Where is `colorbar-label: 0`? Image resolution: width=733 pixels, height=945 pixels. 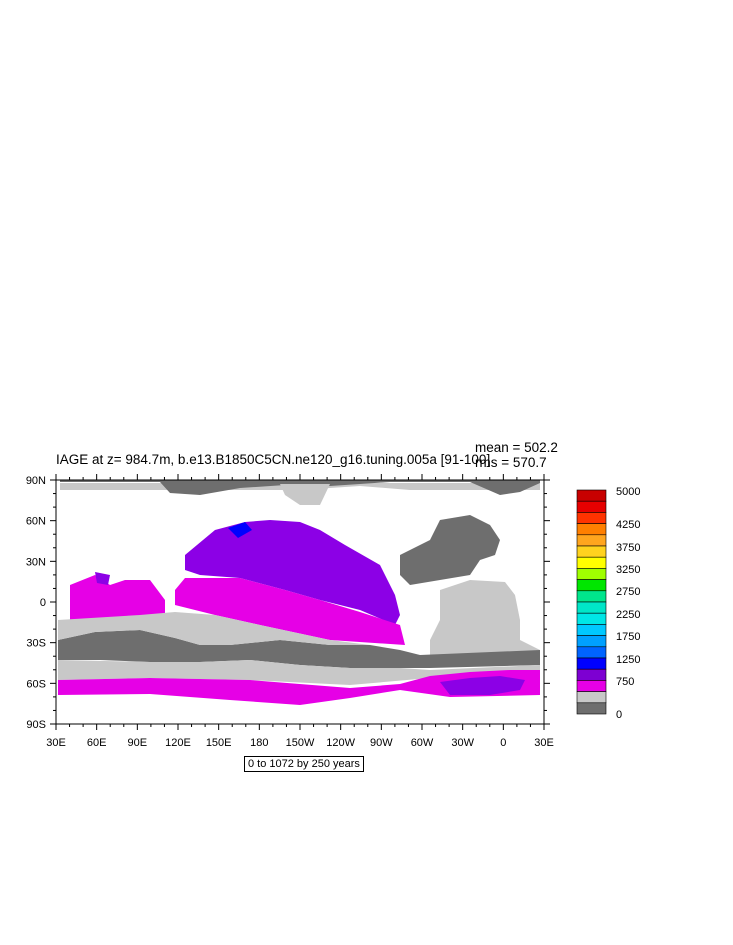
colorbar-label: 0 is located at coordinates (619, 715).